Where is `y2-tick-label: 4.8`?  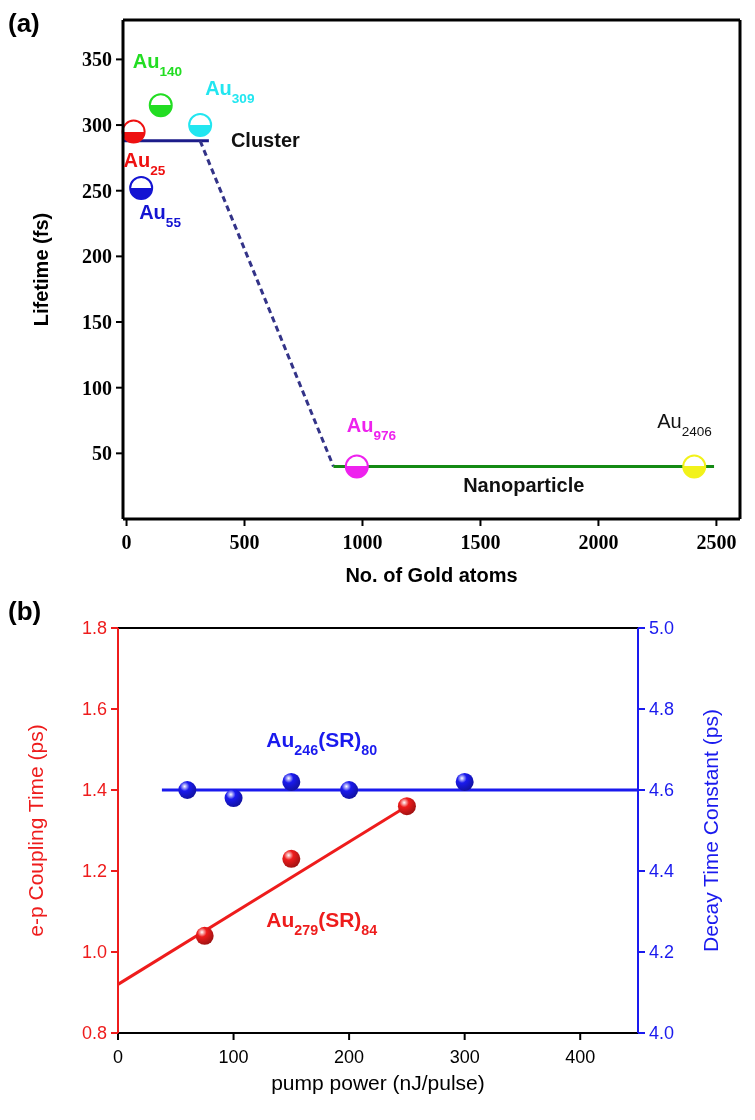
y2-tick-label: 4.8 is located at coordinates (662, 709).